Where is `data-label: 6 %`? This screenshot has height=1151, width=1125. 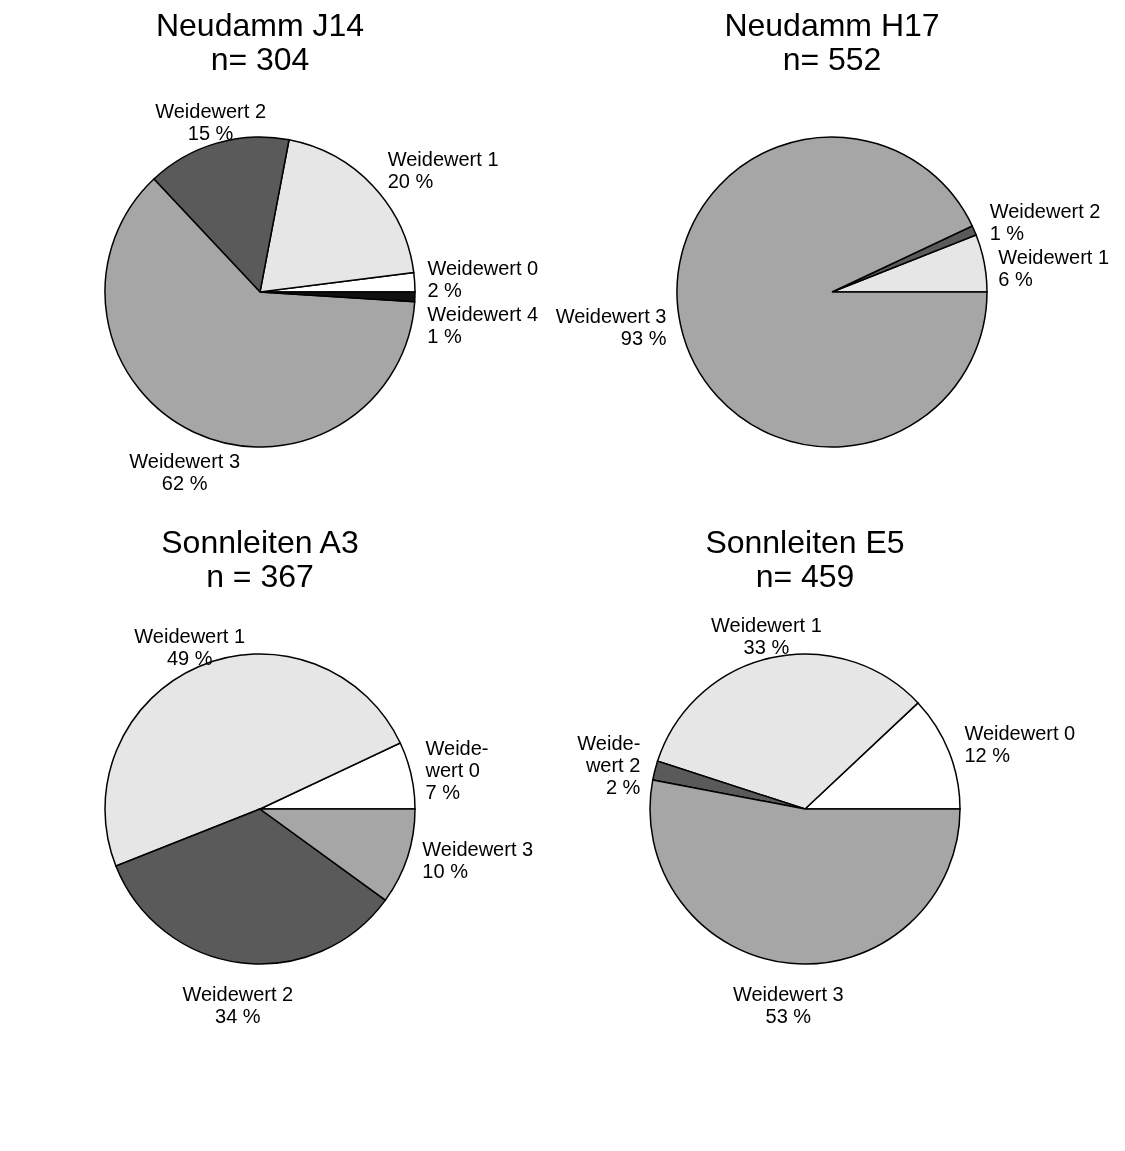 data-label: 6 % is located at coordinates (1015, 278).